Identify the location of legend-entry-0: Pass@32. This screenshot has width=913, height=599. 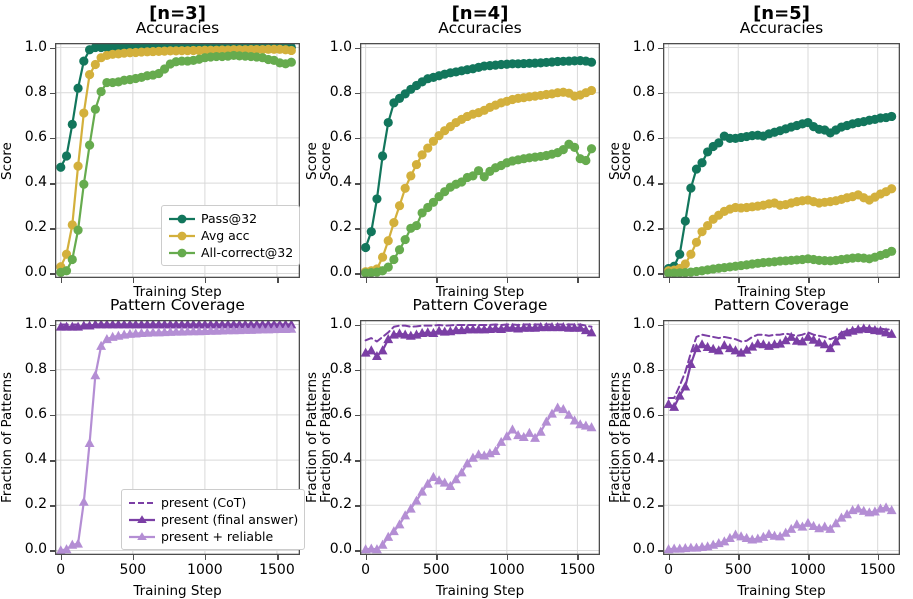
(230, 218).